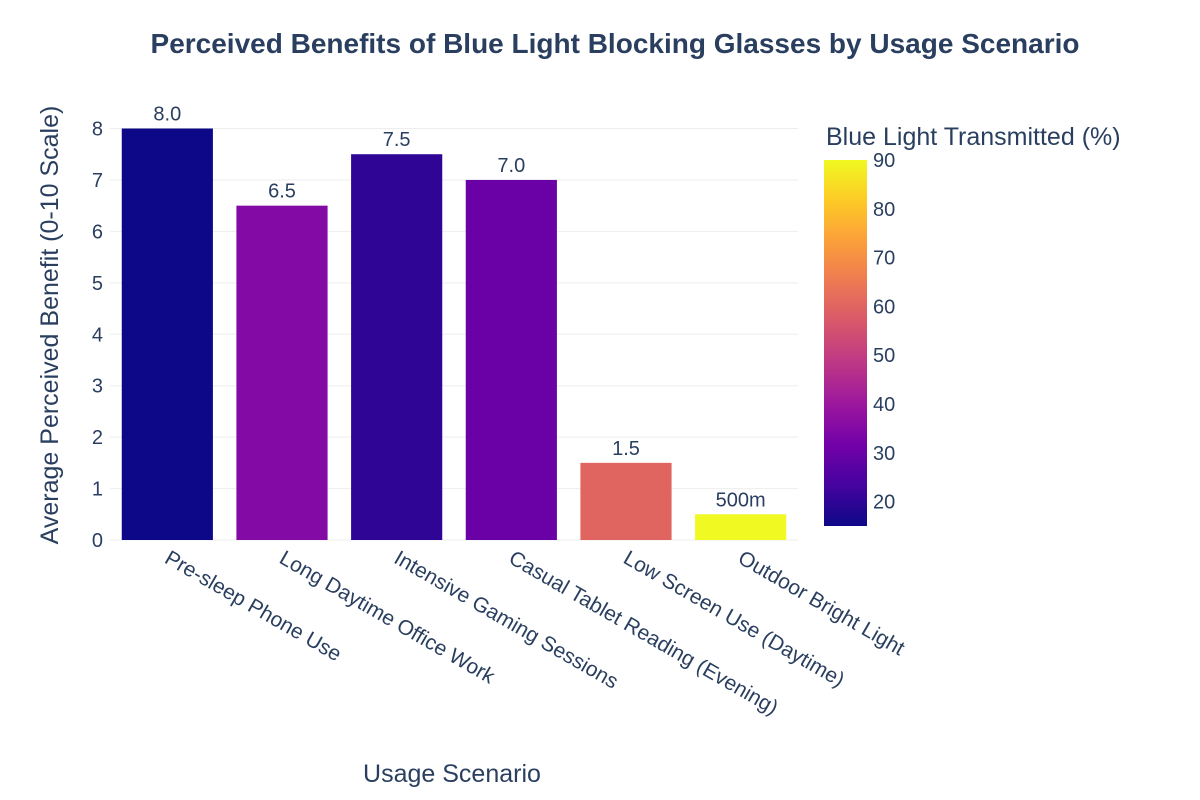  What do you see at coordinates (884, 161) in the screenshot?
I see `colorbar-tick-label: 90` at bounding box center [884, 161].